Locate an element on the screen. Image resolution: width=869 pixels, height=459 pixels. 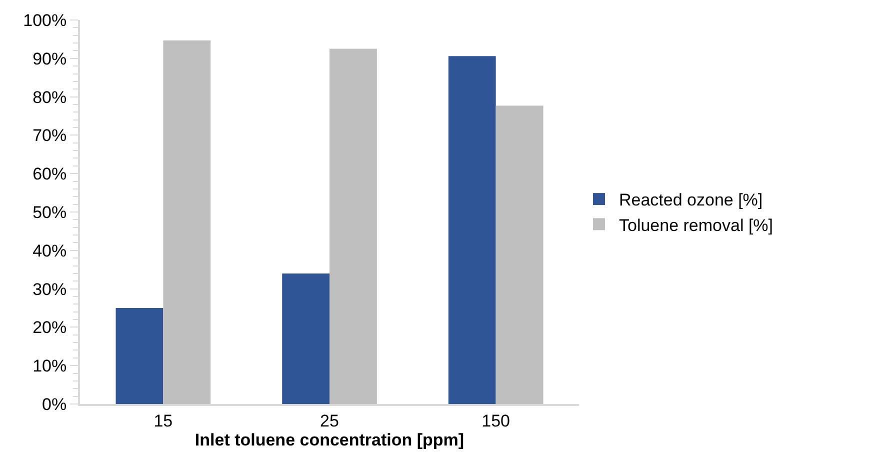
legend-label: Toluene removal [%] is located at coordinates (696, 225).